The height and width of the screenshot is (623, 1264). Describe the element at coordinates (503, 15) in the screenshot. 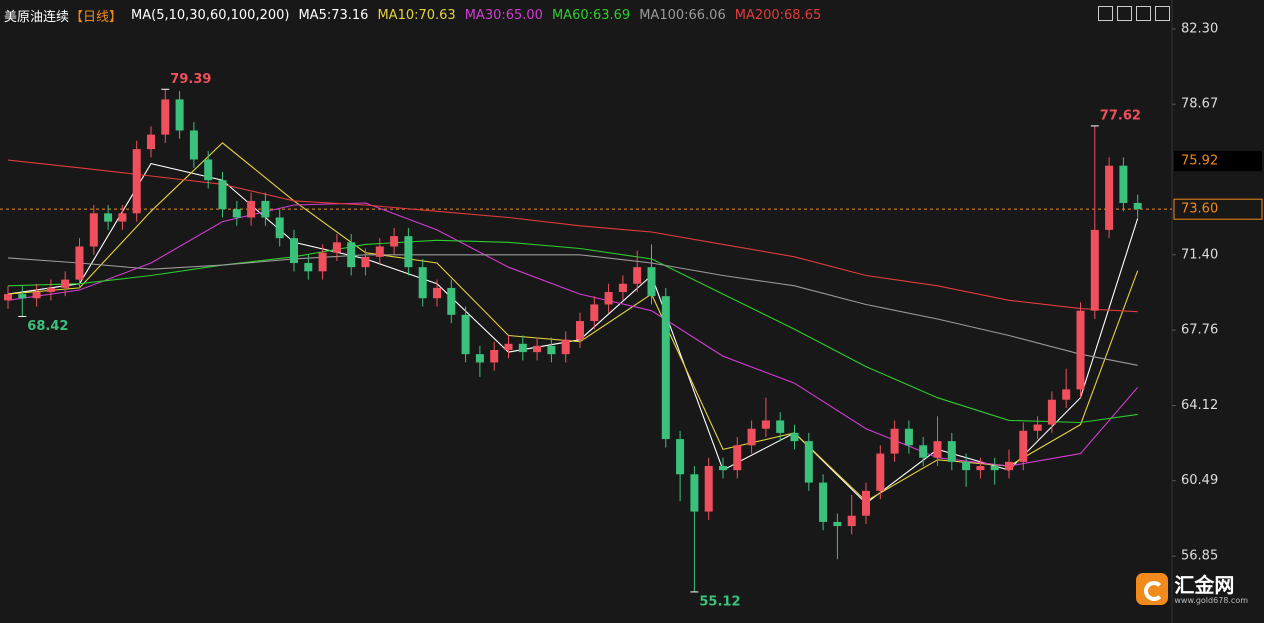

I see `legend-entry: MA30:65.00` at that location.